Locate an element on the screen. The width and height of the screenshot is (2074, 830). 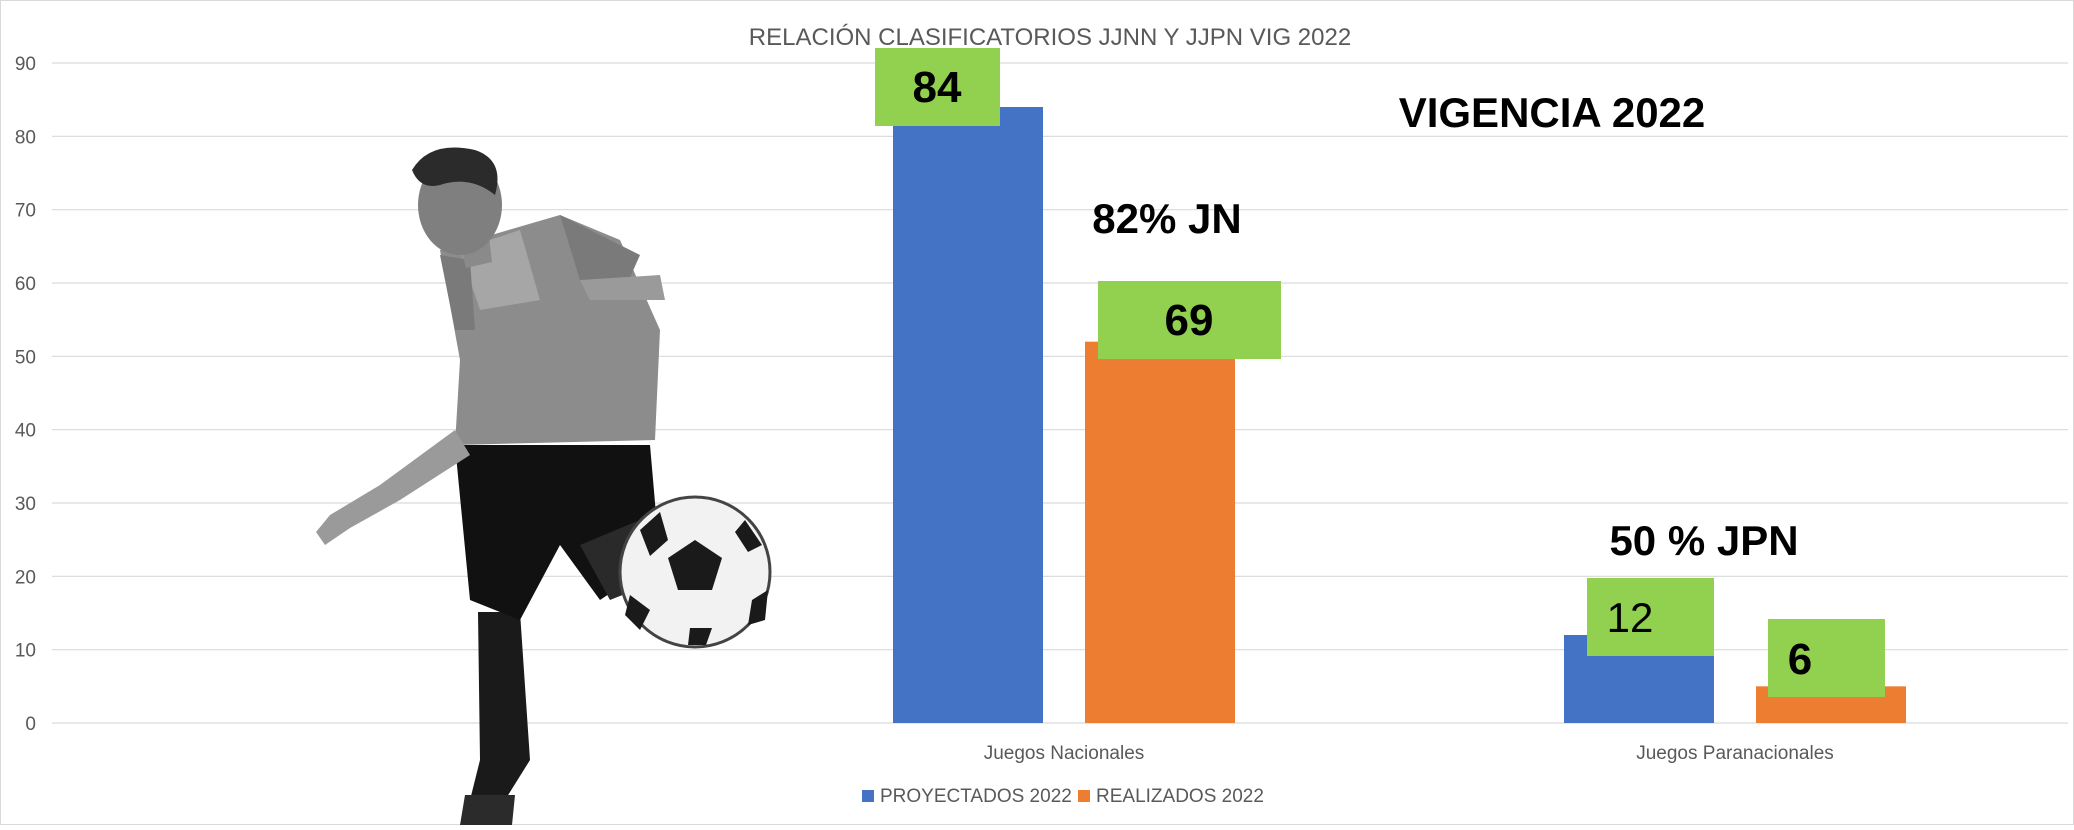
annotation-pct-jn: 82% JN is located at coordinates (1166, 218).